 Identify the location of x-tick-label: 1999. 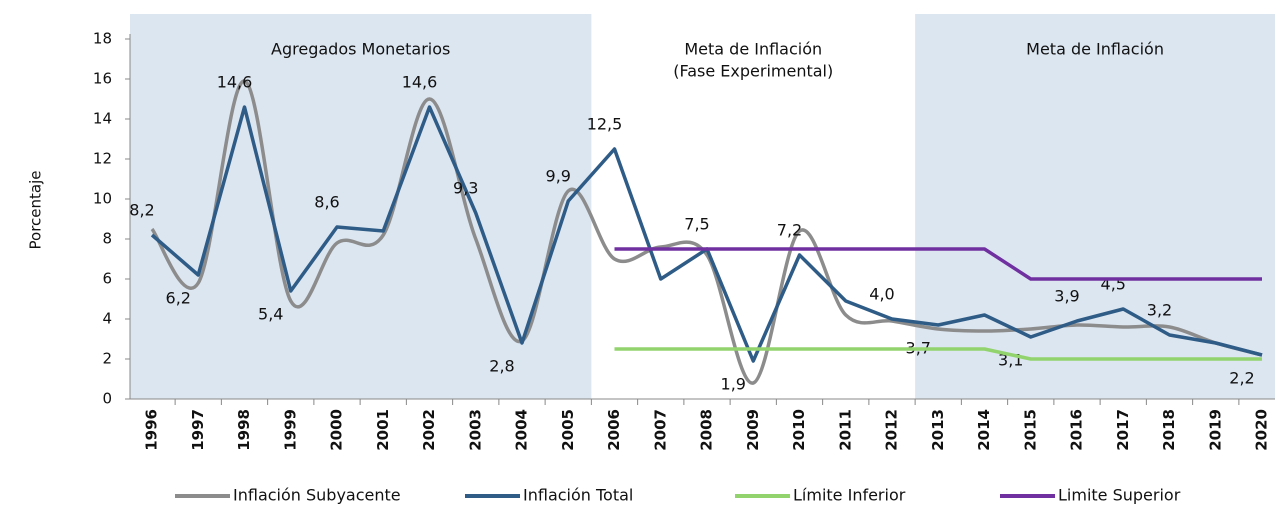
(290, 430).